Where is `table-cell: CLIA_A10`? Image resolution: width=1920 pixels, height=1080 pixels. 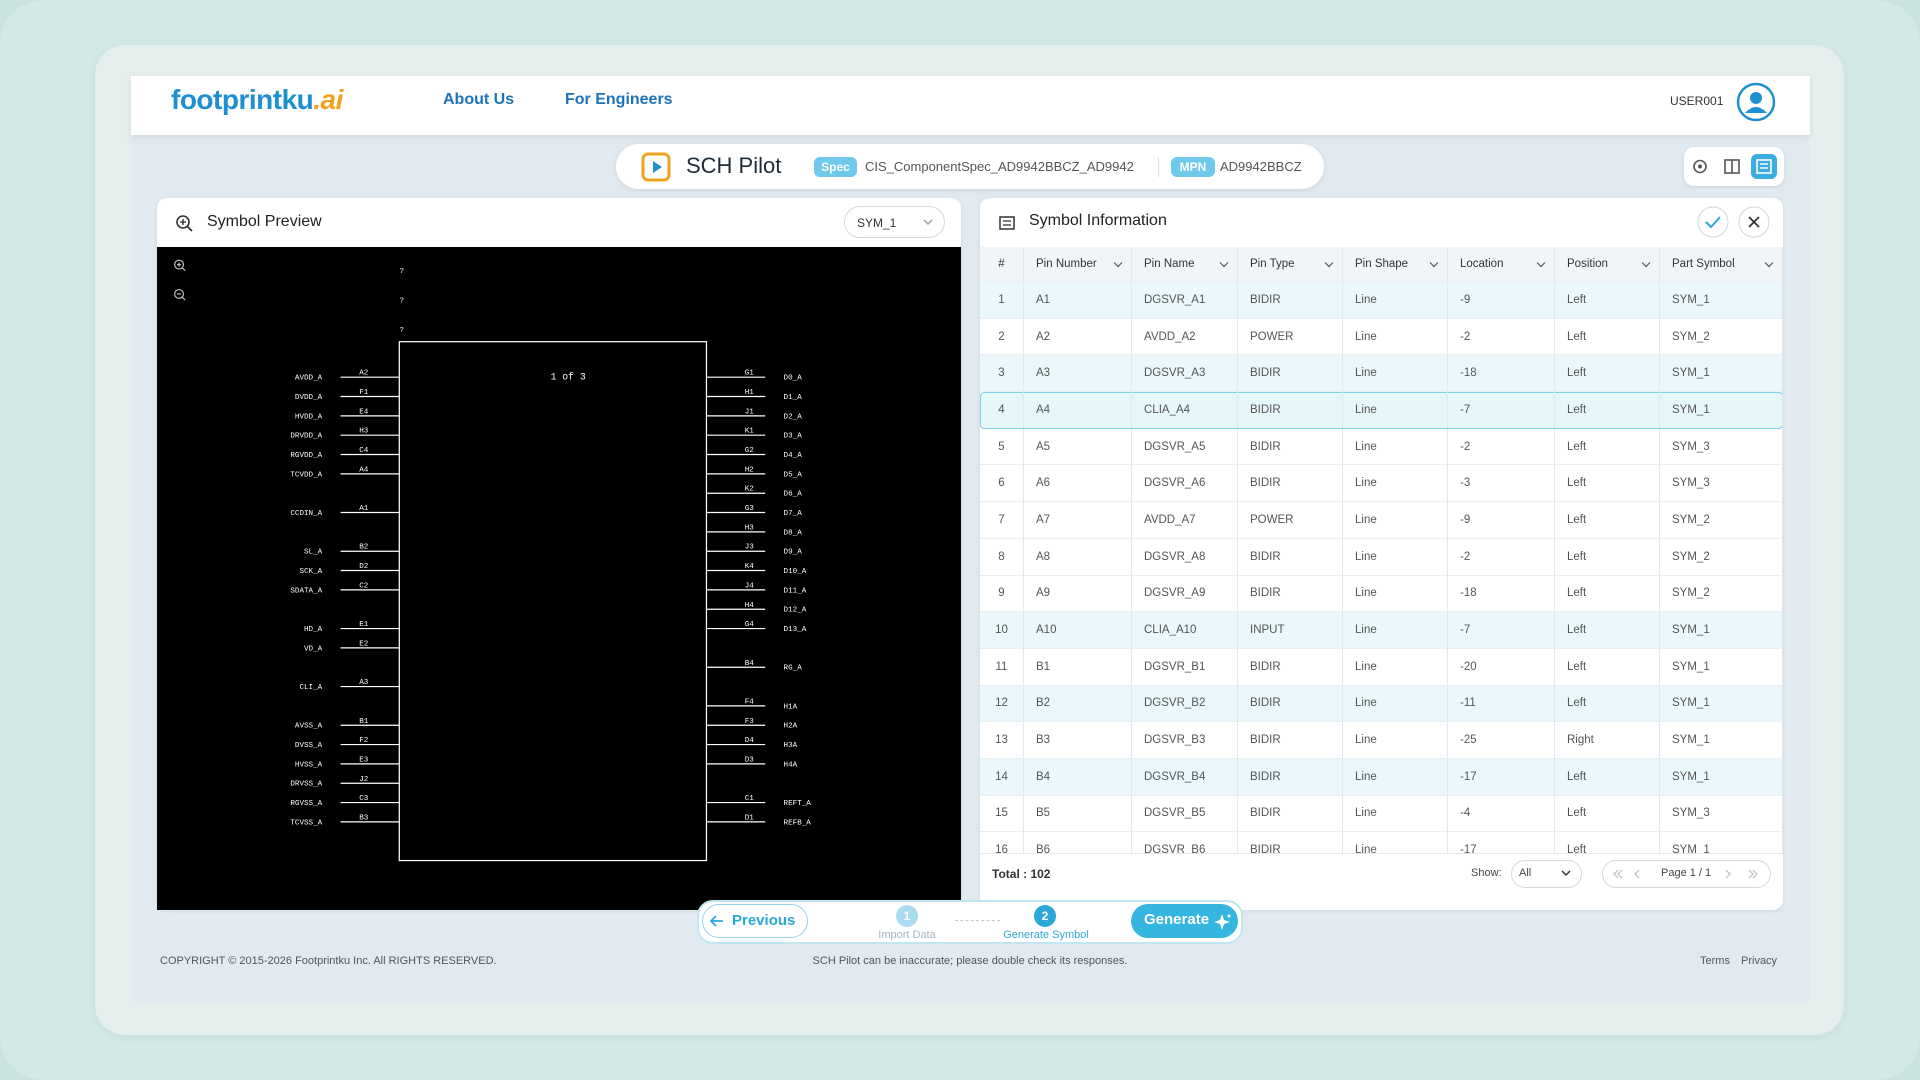
table-cell: CLIA_A10 is located at coordinates (1185, 630).